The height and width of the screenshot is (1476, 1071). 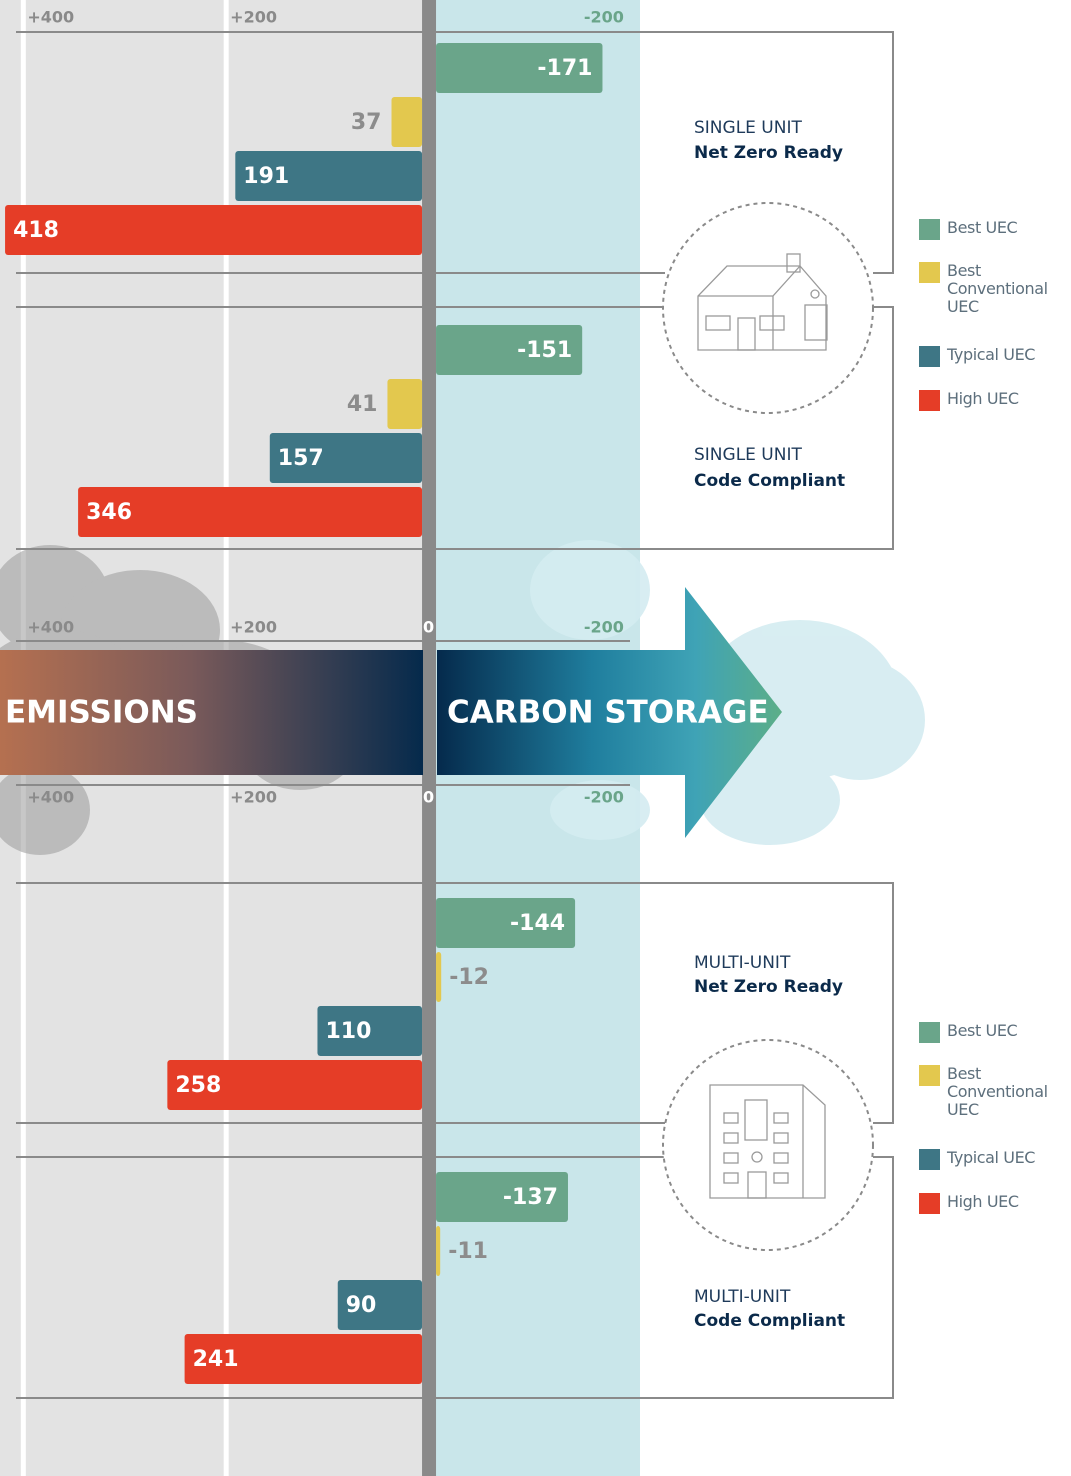 I want to click on house-icon, so click(x=762, y=302).